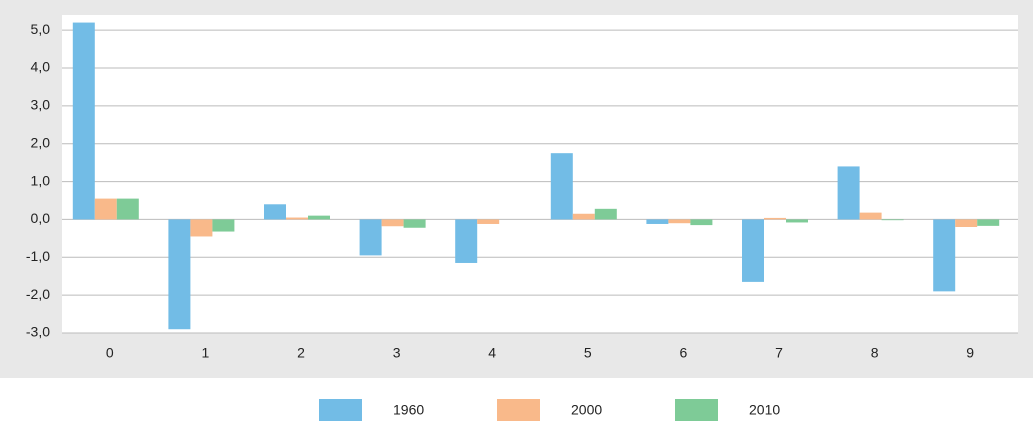 The image size is (1033, 422). Describe the element at coordinates (764, 410) in the screenshot. I see `legend-label: 2010` at that location.